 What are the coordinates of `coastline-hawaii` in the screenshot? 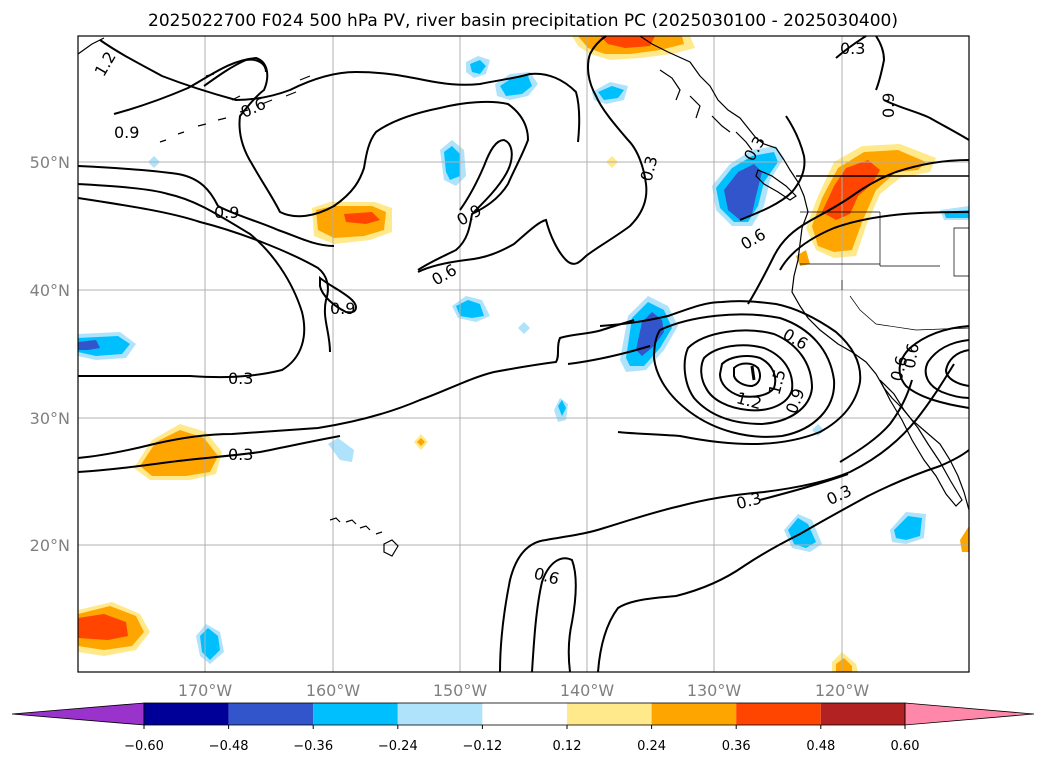 It's located at (364, 537).